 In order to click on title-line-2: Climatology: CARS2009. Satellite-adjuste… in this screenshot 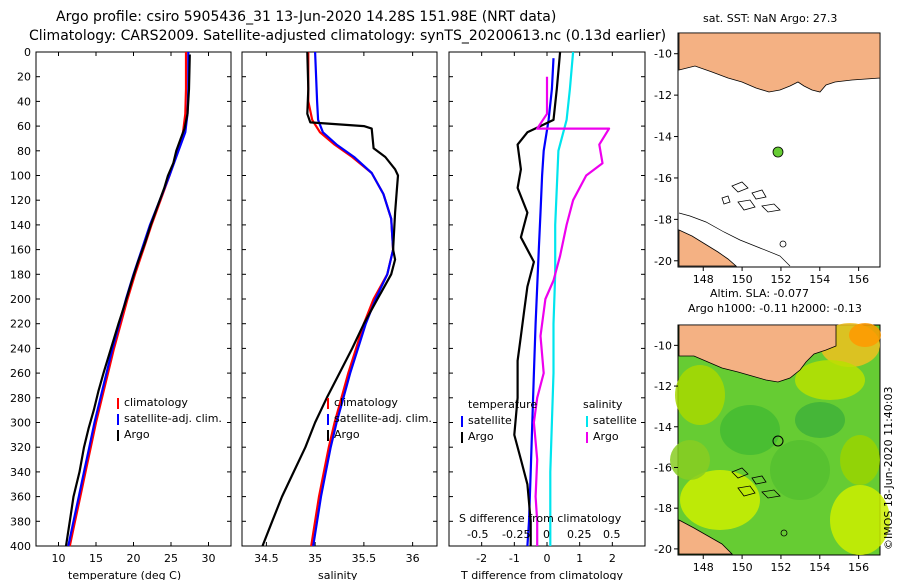, I will do `click(347, 36)`.